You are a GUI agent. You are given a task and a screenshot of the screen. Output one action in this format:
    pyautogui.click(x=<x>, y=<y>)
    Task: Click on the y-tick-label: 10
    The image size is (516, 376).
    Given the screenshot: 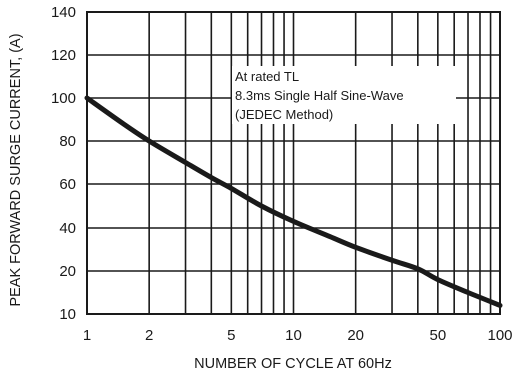 What is the action you would take?
    pyautogui.click(x=67, y=314)
    